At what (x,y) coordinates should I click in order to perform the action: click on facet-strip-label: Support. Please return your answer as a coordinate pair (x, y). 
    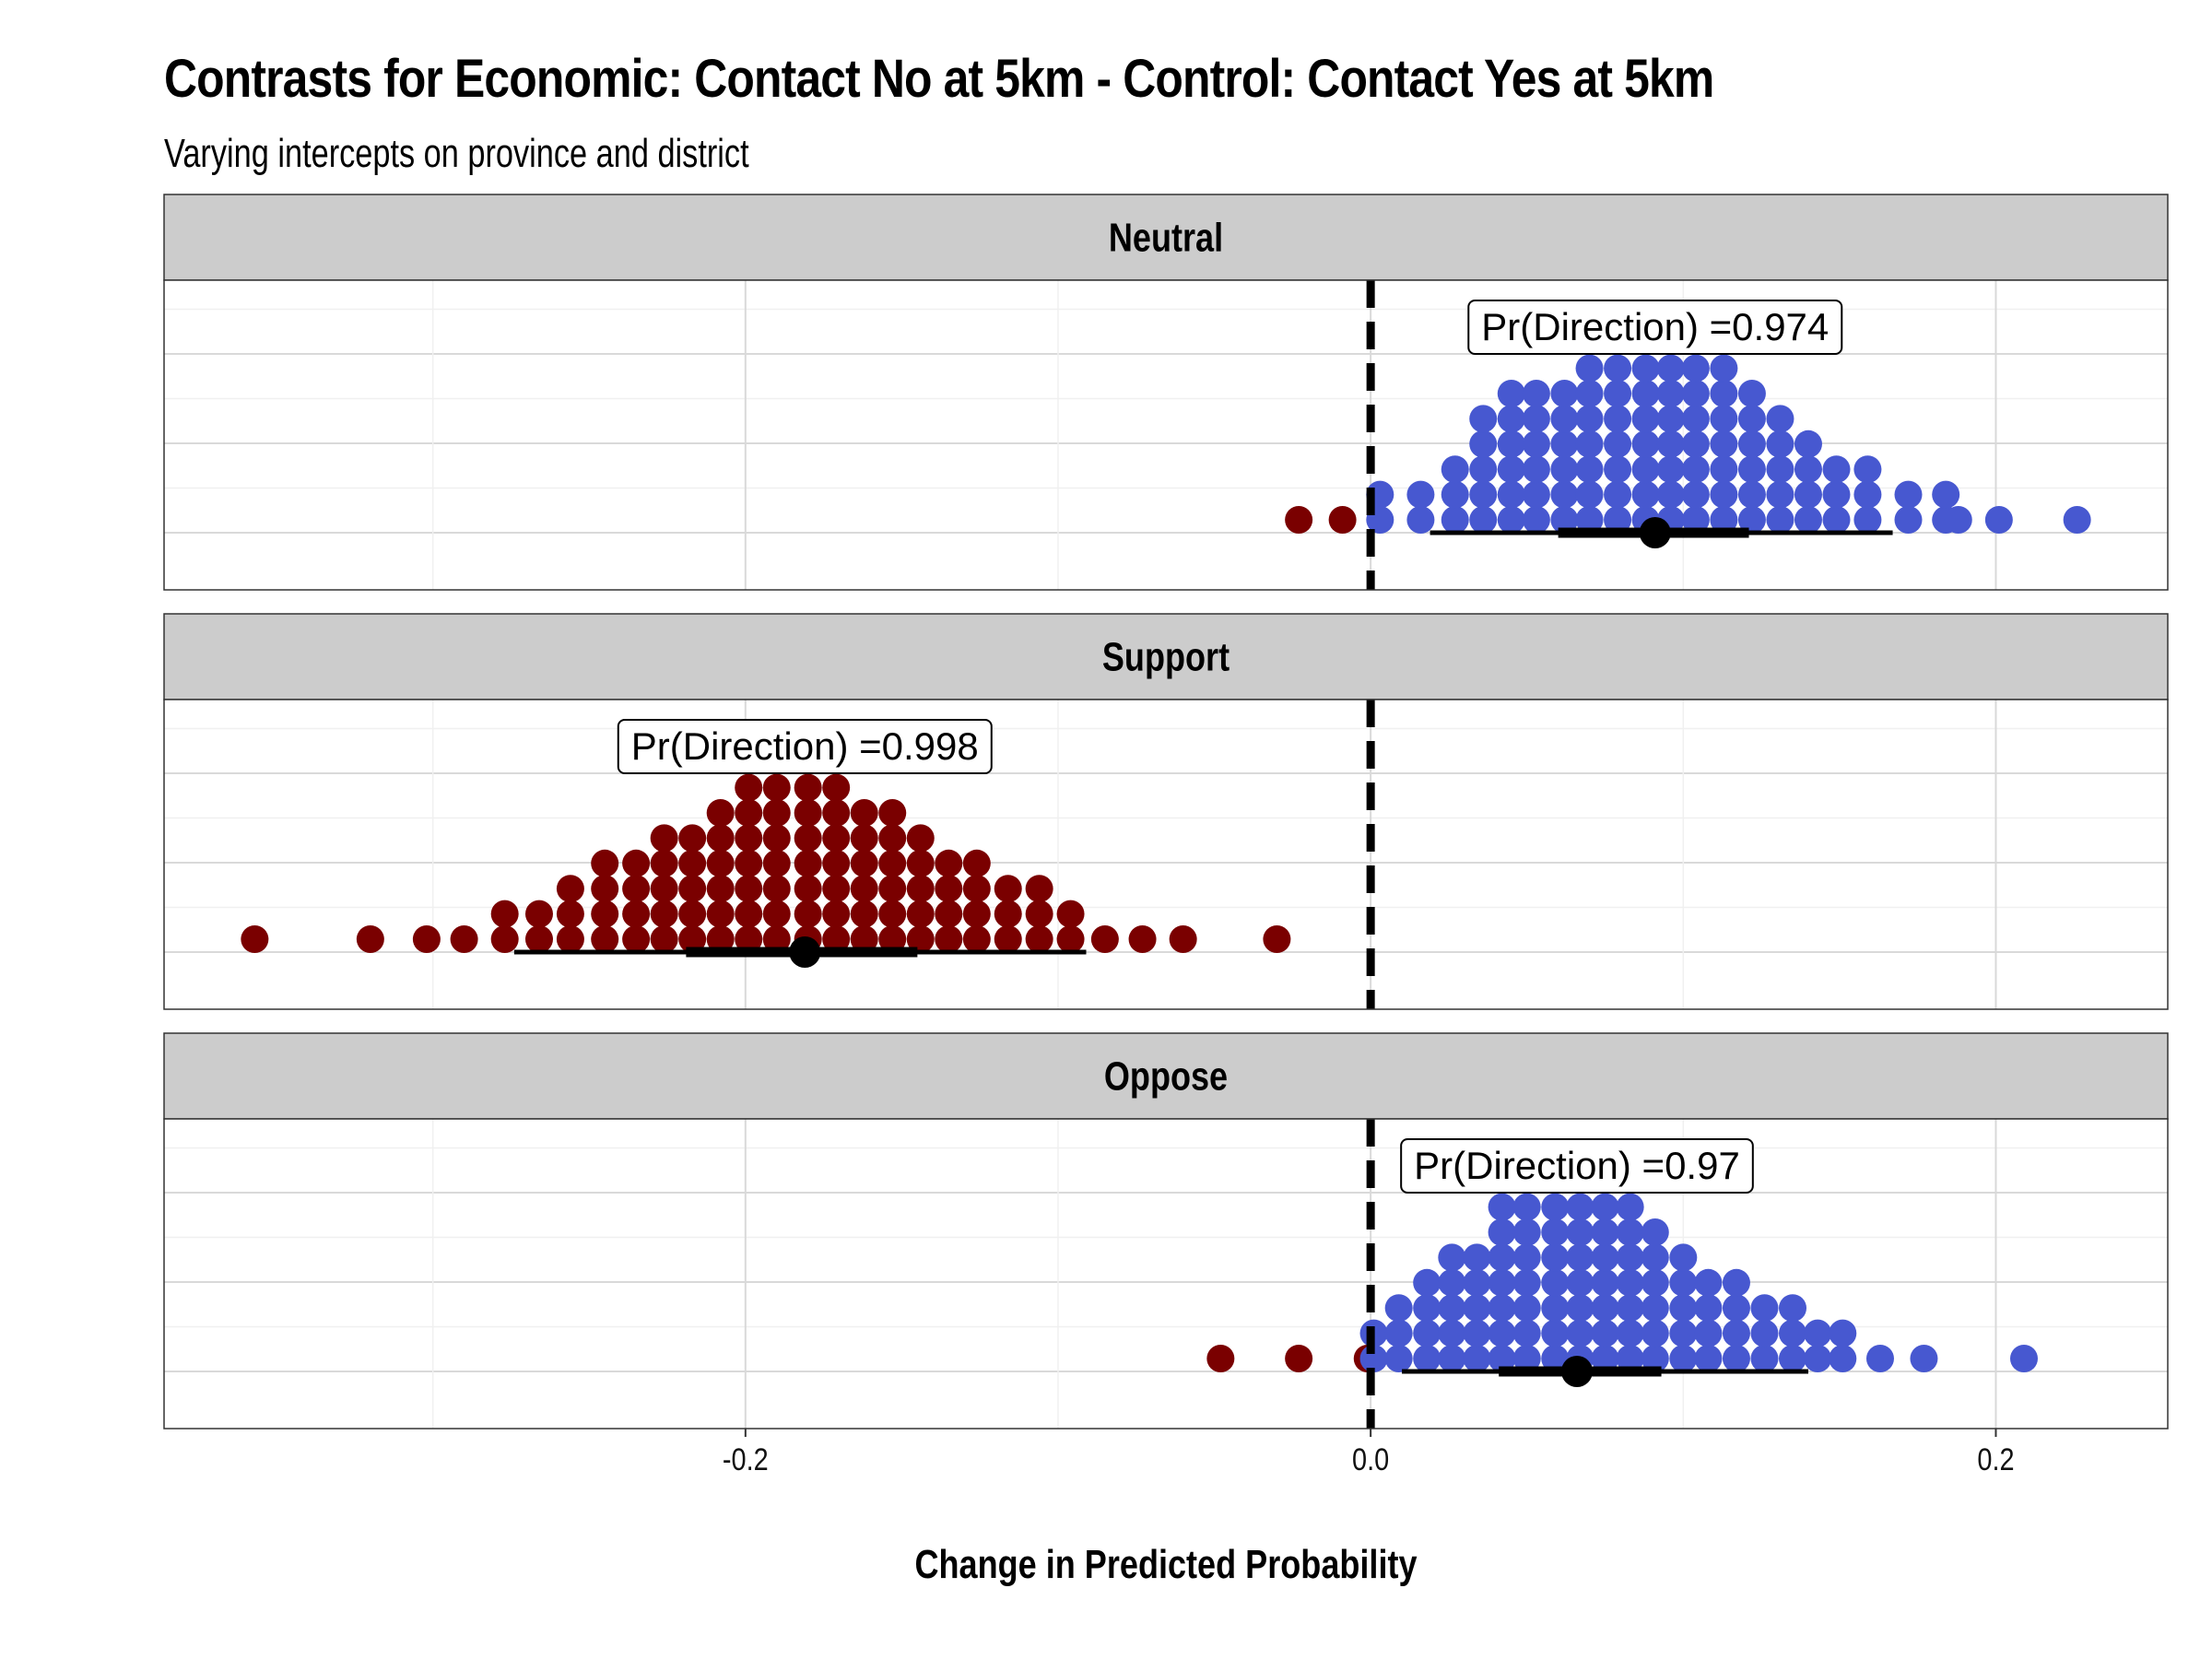
    Looking at the image, I should click on (1166, 656).